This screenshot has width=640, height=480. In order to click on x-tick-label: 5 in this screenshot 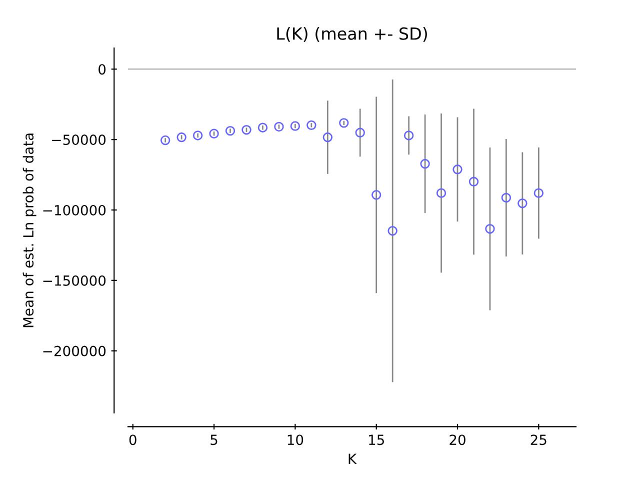, I will do `click(214, 440)`.